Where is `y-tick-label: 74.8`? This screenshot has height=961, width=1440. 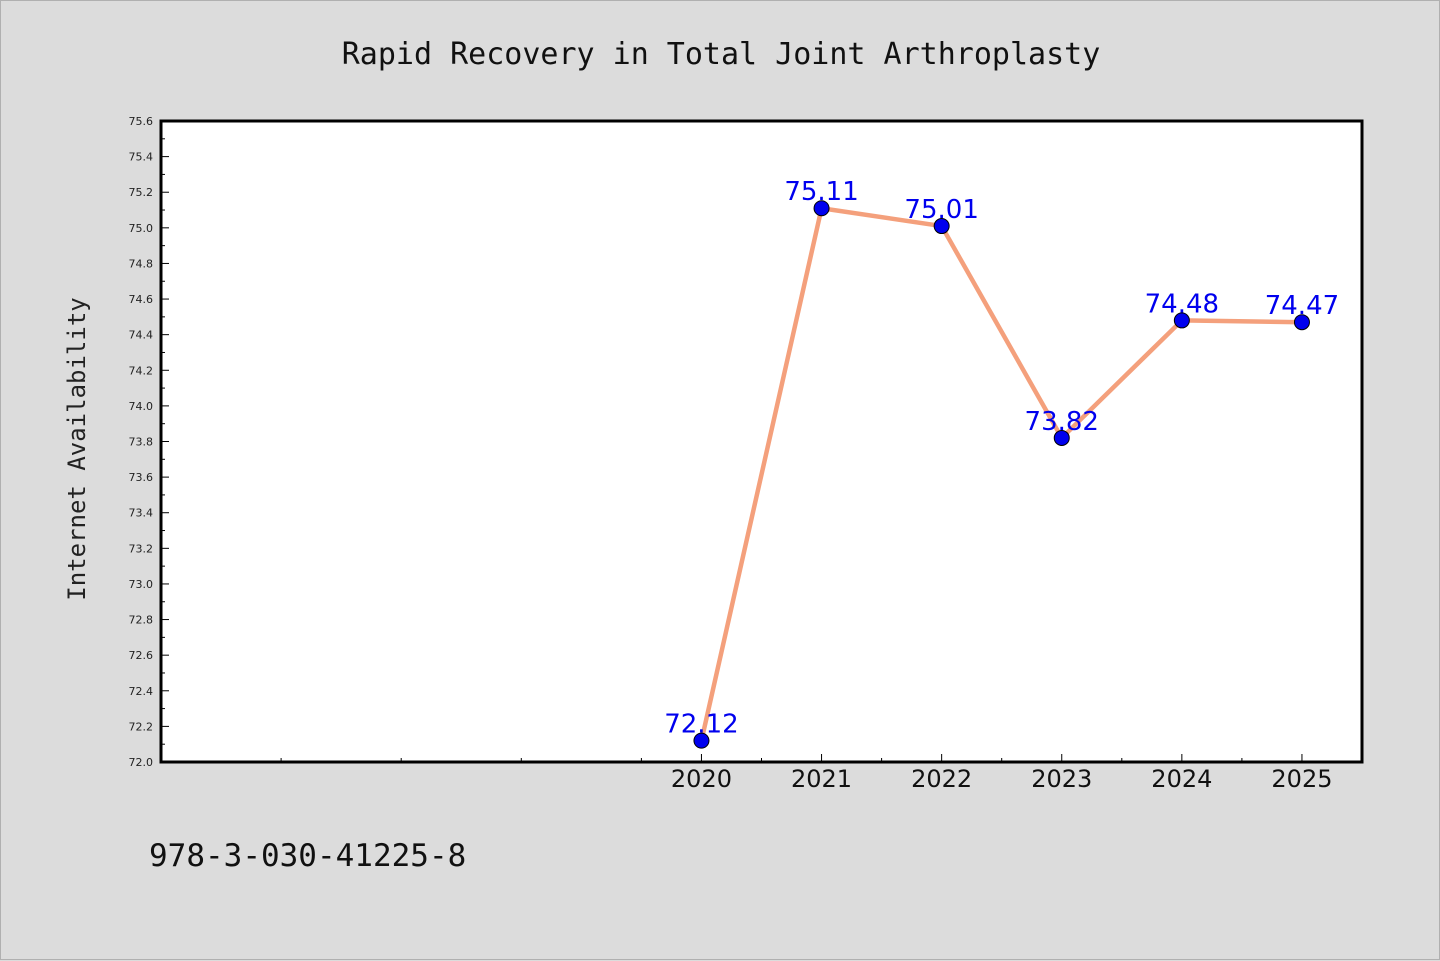
y-tick-label: 74.8 is located at coordinates (141, 263).